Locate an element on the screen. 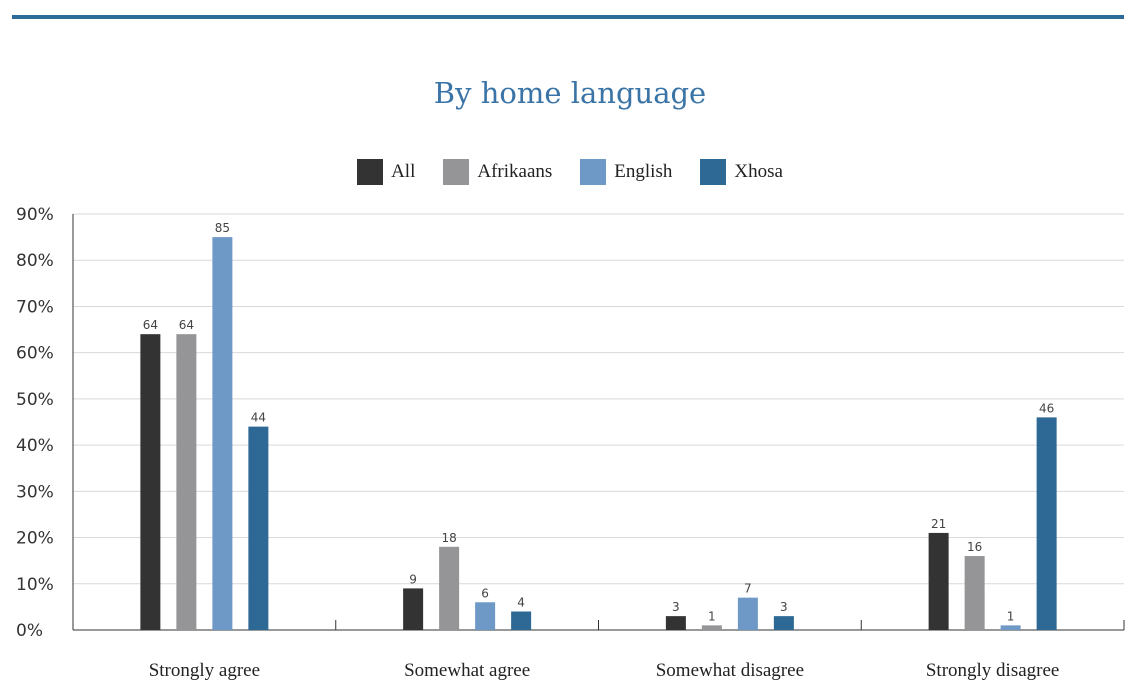  y-tick-label: 70% is located at coordinates (35, 307).